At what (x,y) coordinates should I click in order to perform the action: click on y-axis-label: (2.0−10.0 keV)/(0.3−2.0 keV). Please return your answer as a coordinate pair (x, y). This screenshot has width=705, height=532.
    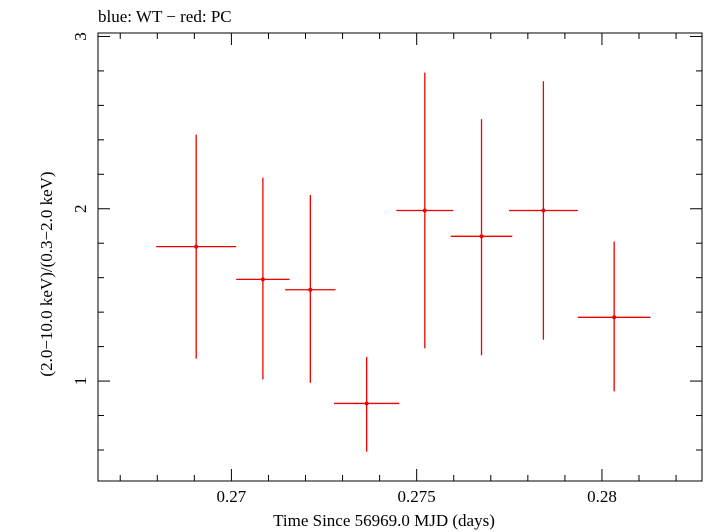
    Looking at the image, I should click on (46, 273).